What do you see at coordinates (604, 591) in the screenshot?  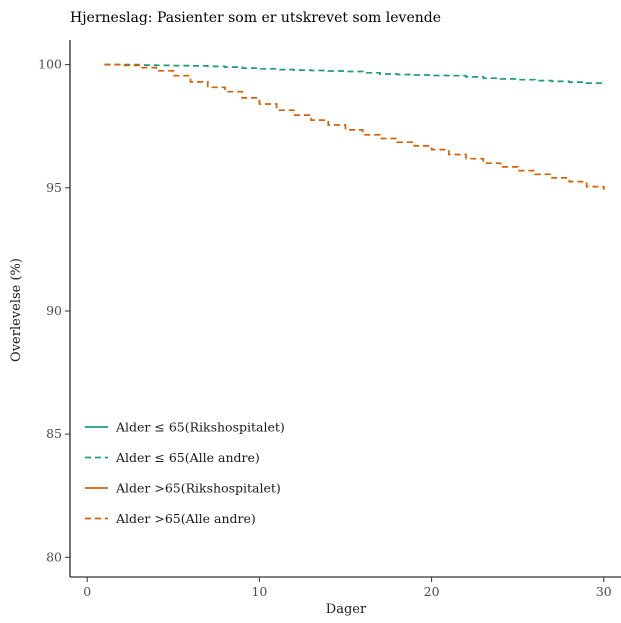 I see `x-tick-label: 30` at bounding box center [604, 591].